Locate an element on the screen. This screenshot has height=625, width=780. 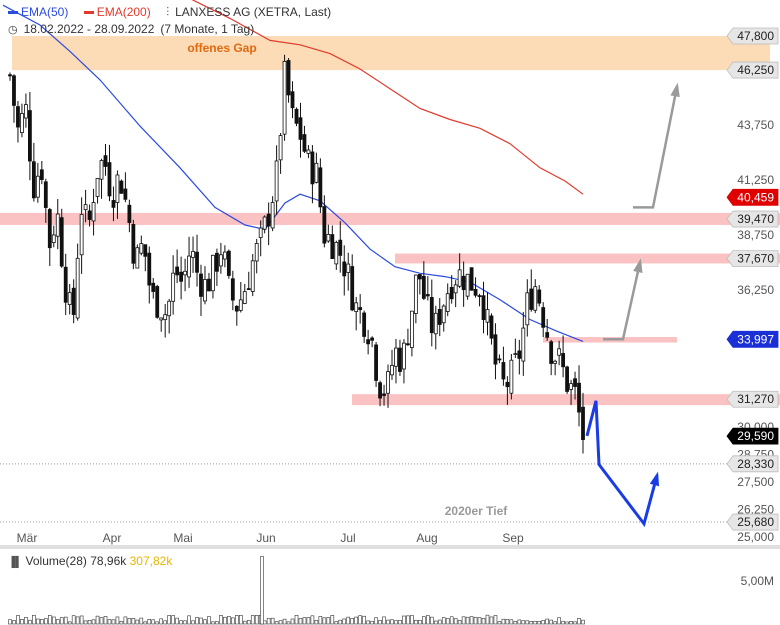
time-axis: Mär Apr Mai Jun Jul Aug Sep is located at coordinates (270, 538).